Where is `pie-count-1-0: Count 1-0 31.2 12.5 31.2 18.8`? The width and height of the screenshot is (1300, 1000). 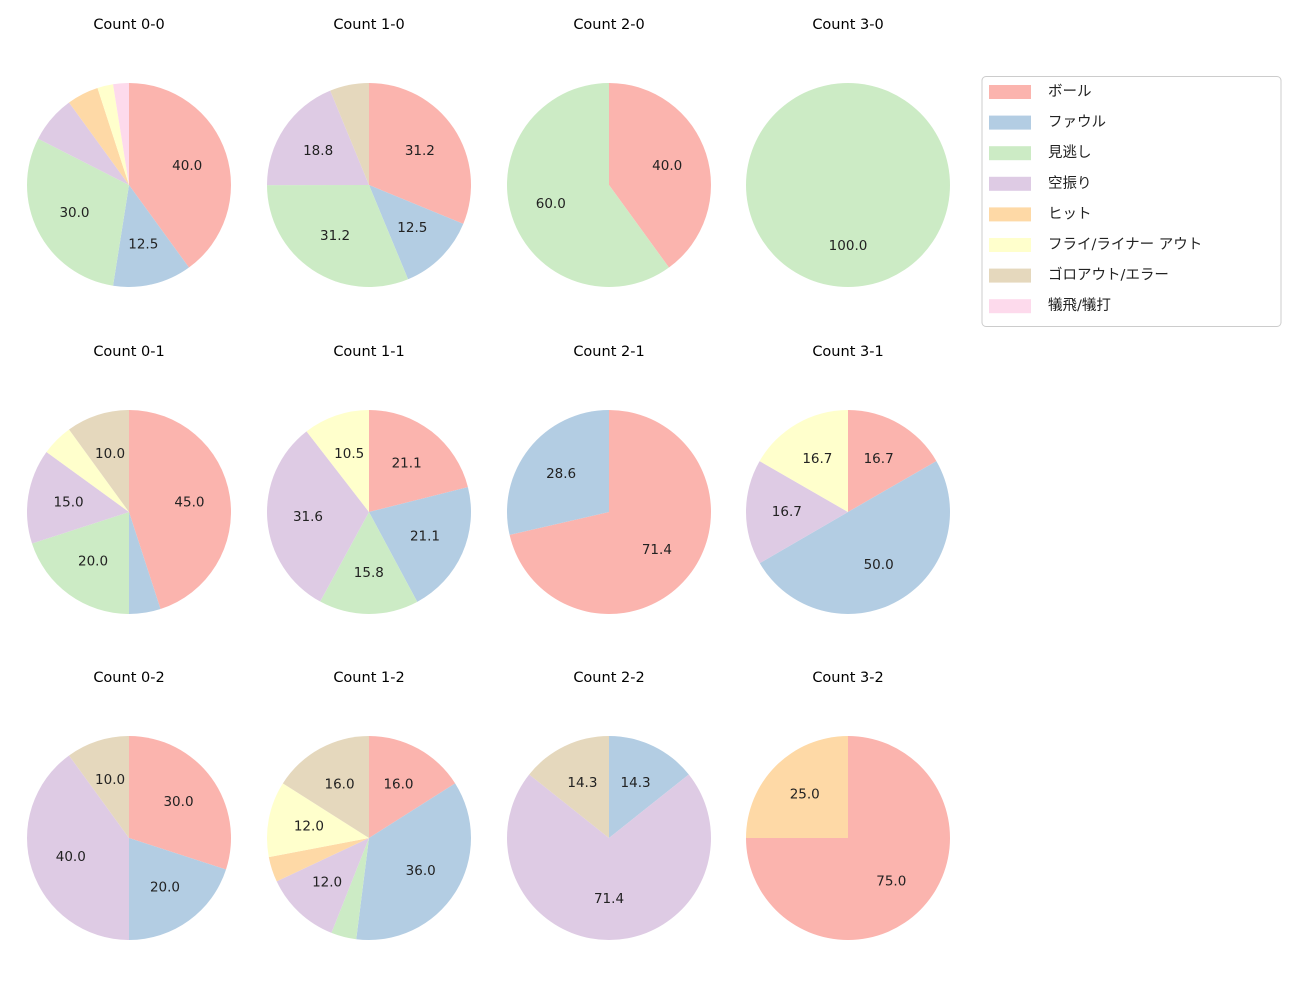 pie-count-1-0: Count 1-0 31.2 12.5 31.2 18.8 is located at coordinates (369, 152).